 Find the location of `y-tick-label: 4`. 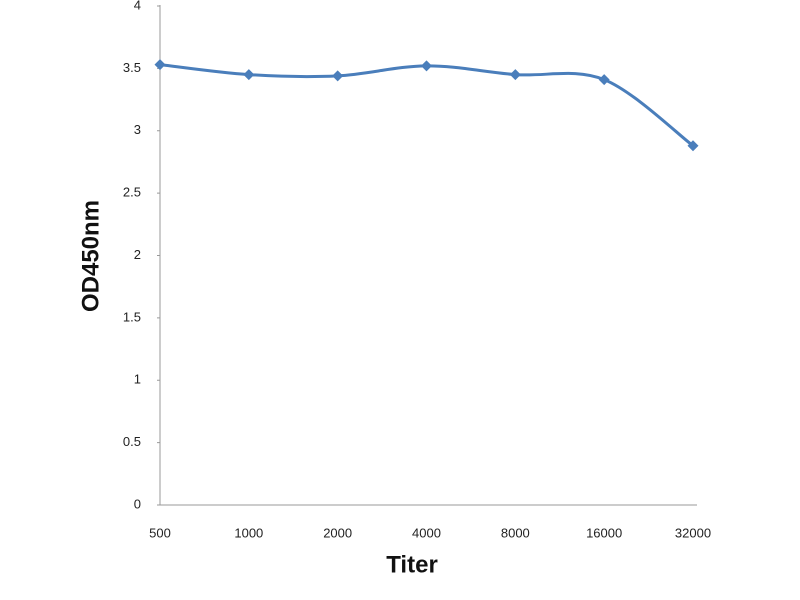

y-tick-label: 4 is located at coordinates (137, 6).